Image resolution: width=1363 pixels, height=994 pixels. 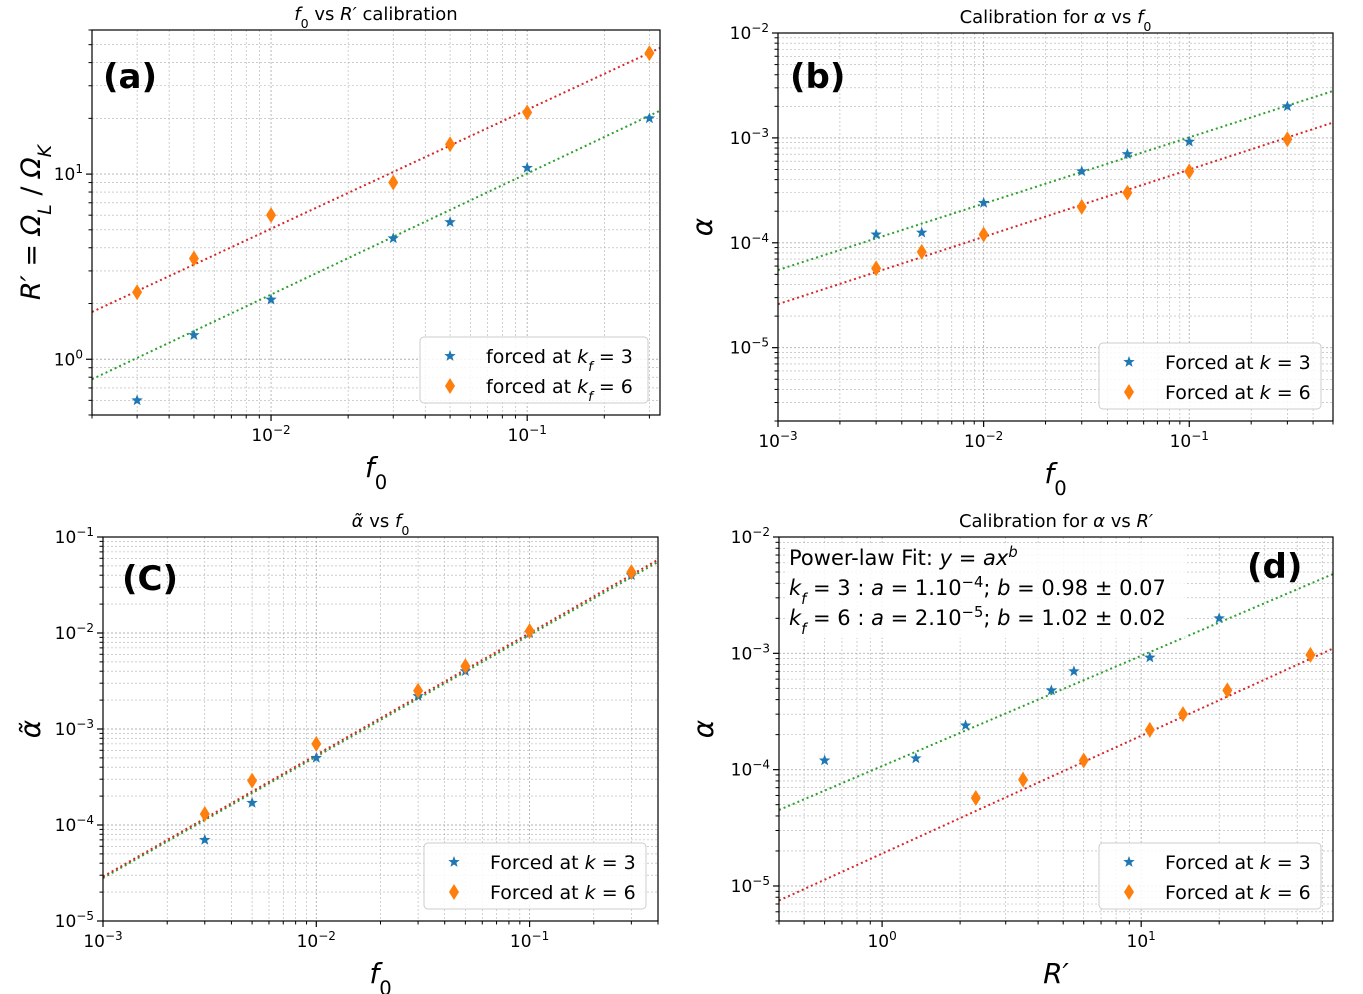 I want to click on legend: forced at kf = 3forced at kf = 6, so click(x=534, y=371).